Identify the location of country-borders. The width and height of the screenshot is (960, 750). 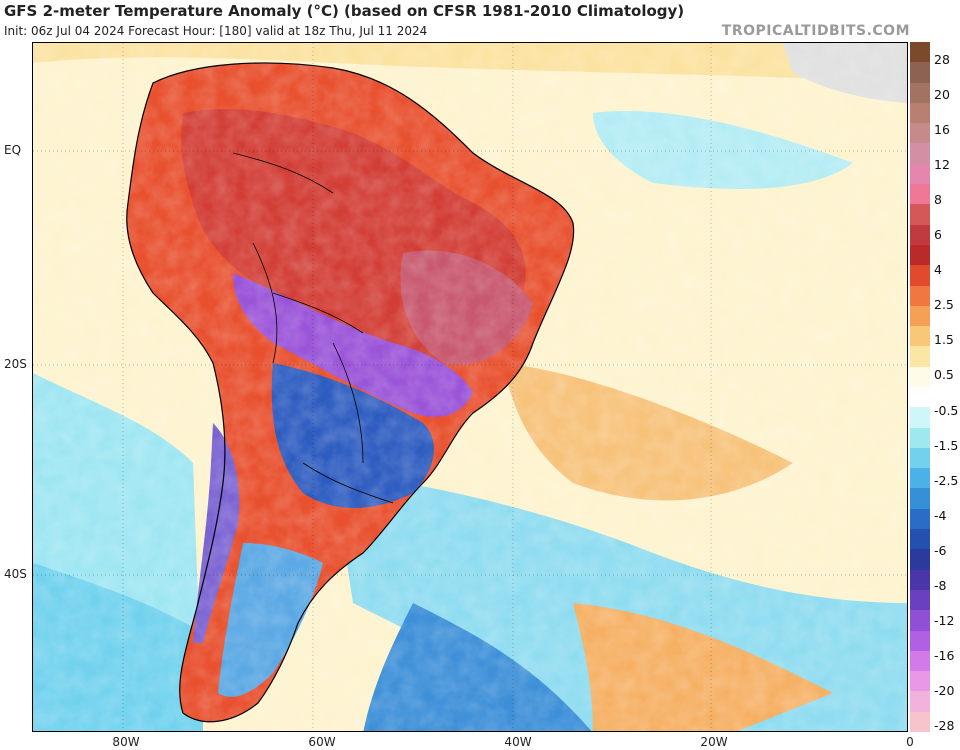
(313, 328).